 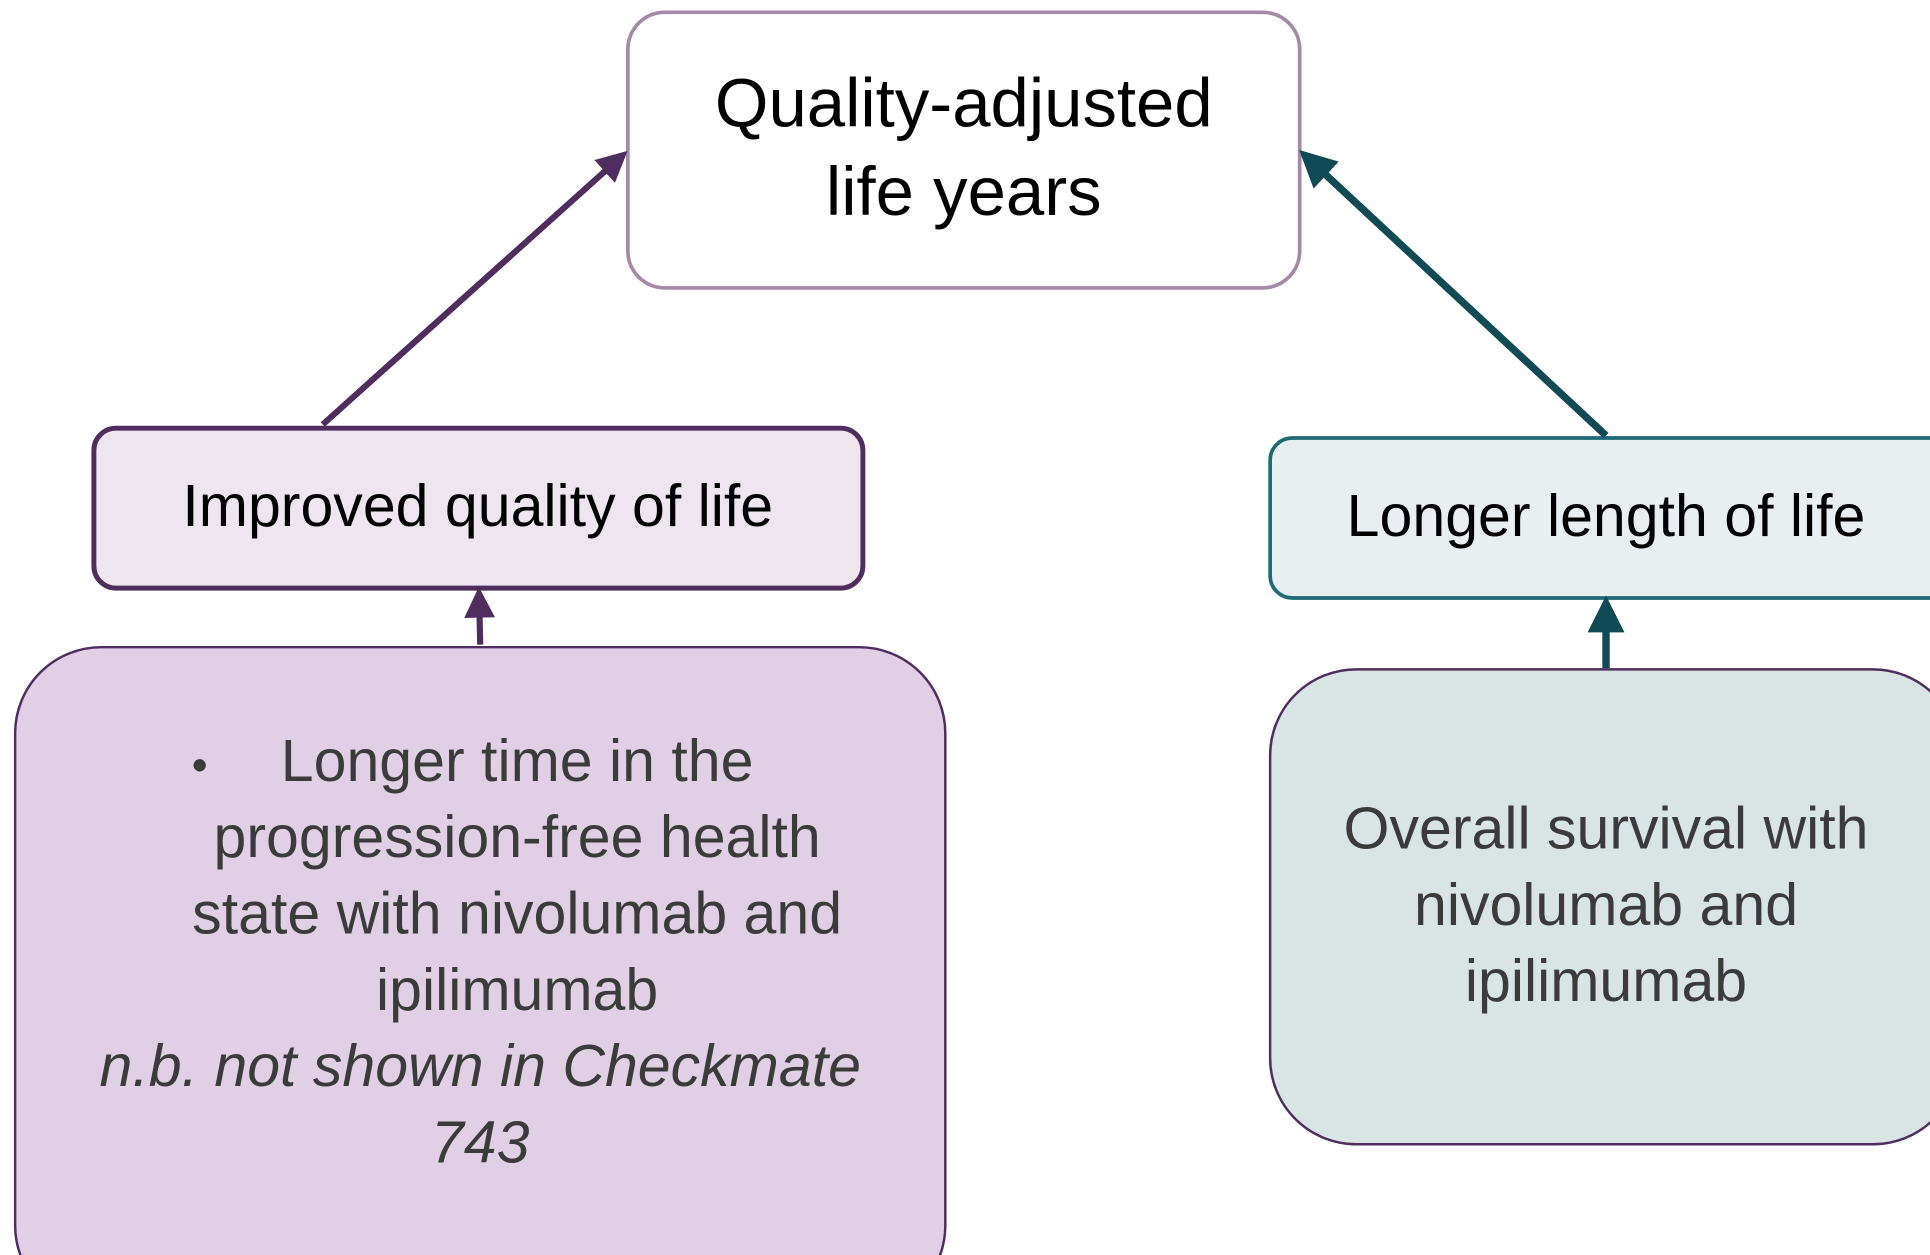 I want to click on top-box, so click(x=964, y=150).